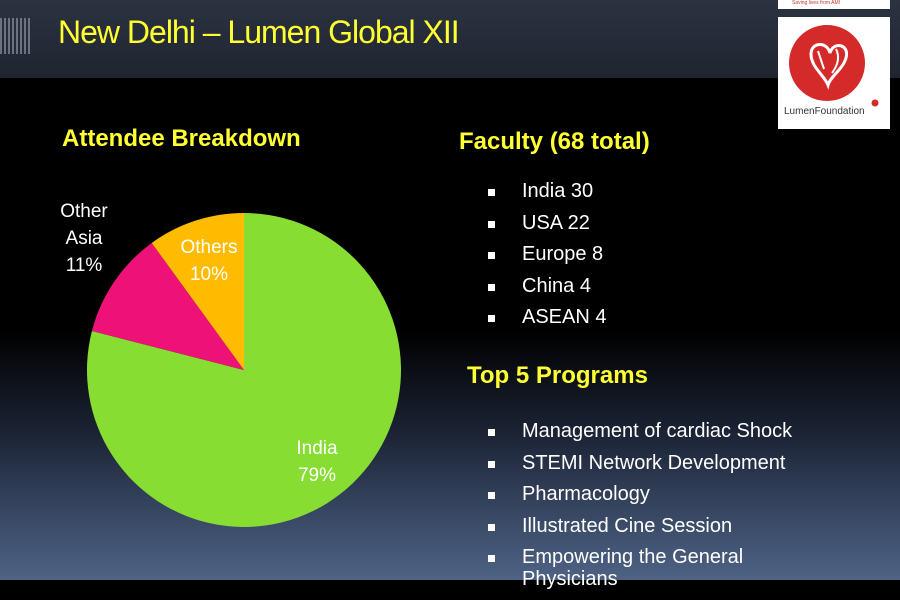  Describe the element at coordinates (317, 462) in the screenshot. I see `pie-label-india: India 79%` at that location.